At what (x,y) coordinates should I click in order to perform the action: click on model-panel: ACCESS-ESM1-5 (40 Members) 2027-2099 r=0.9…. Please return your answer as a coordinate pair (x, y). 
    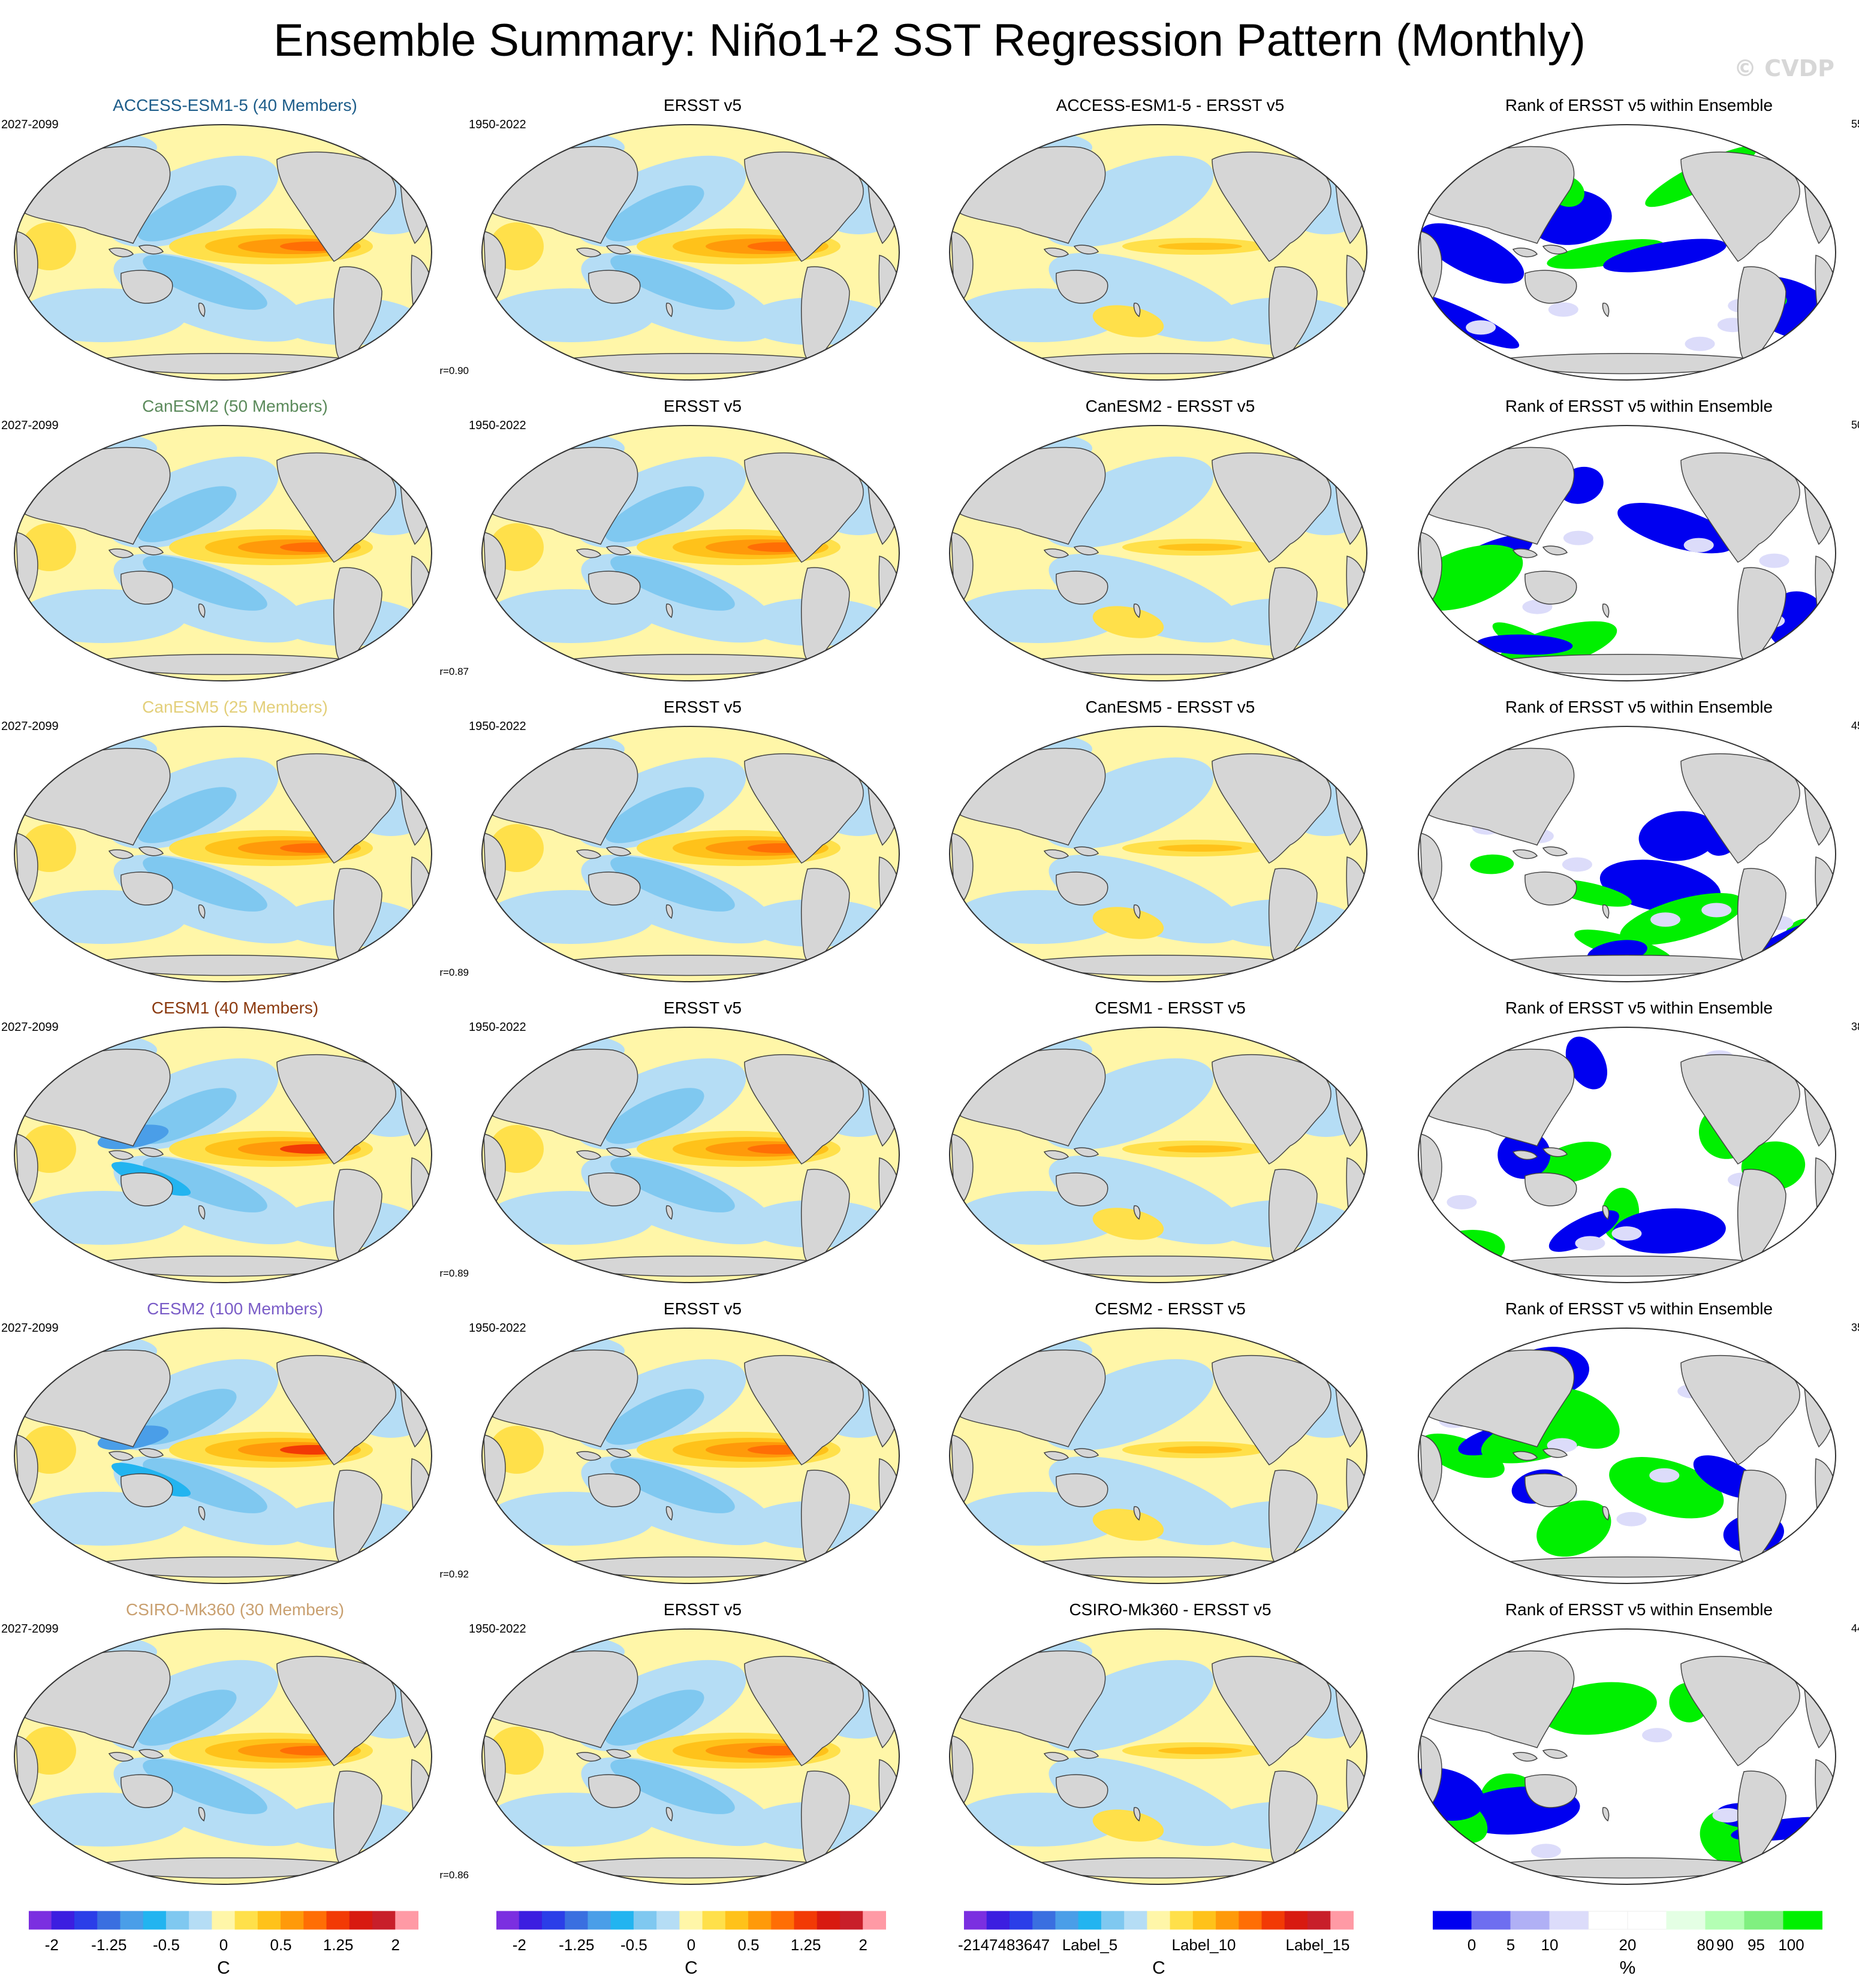
    Looking at the image, I should click on (235, 239).